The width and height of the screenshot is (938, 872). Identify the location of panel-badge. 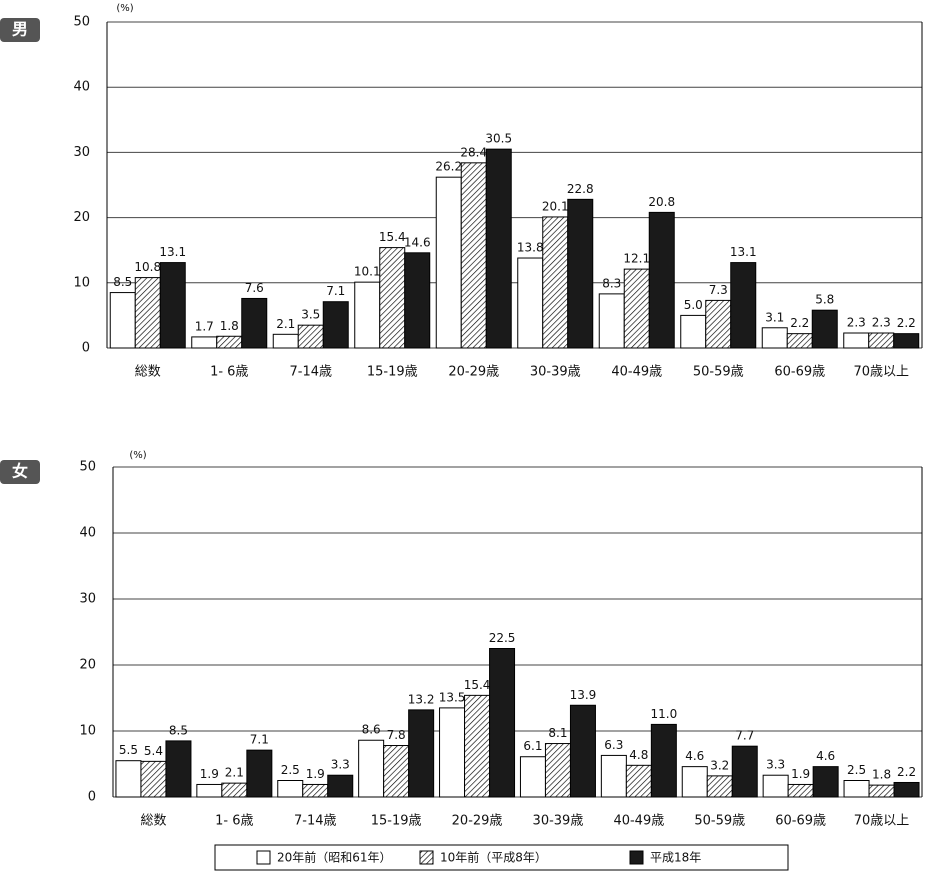
(20, 30).